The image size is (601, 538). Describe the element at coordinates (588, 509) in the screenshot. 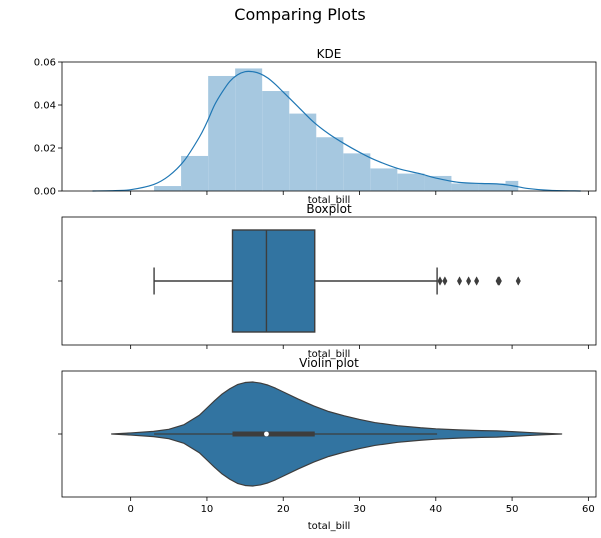

I see `x-tick-label: 60` at that location.